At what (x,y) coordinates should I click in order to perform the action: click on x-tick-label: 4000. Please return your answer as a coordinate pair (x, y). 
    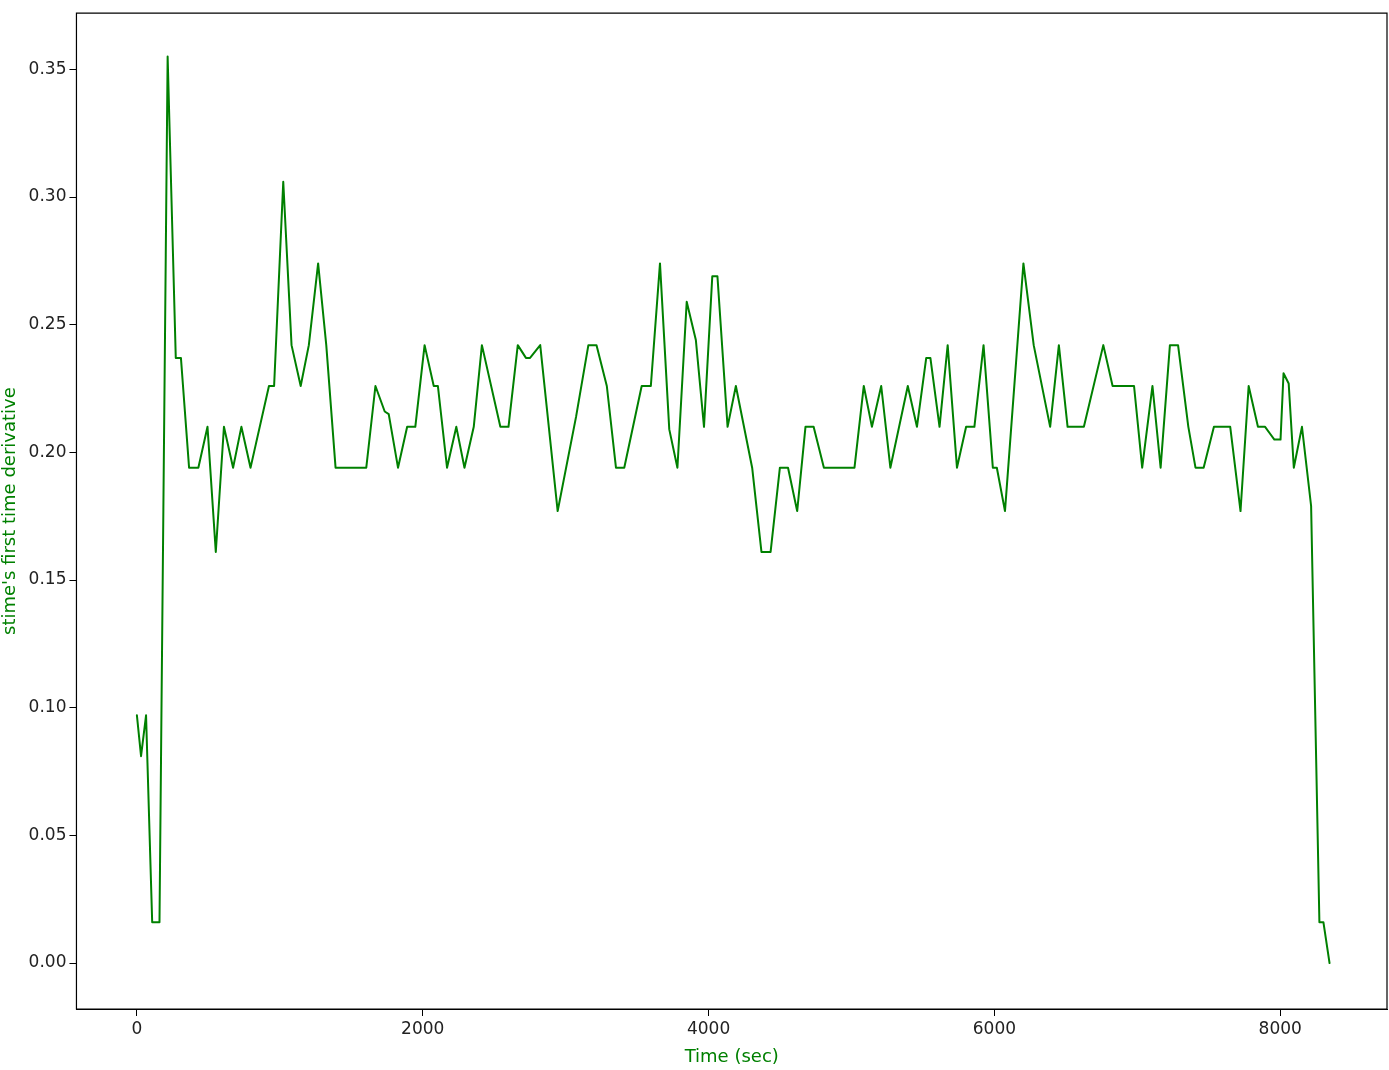
    Looking at the image, I should click on (708, 1027).